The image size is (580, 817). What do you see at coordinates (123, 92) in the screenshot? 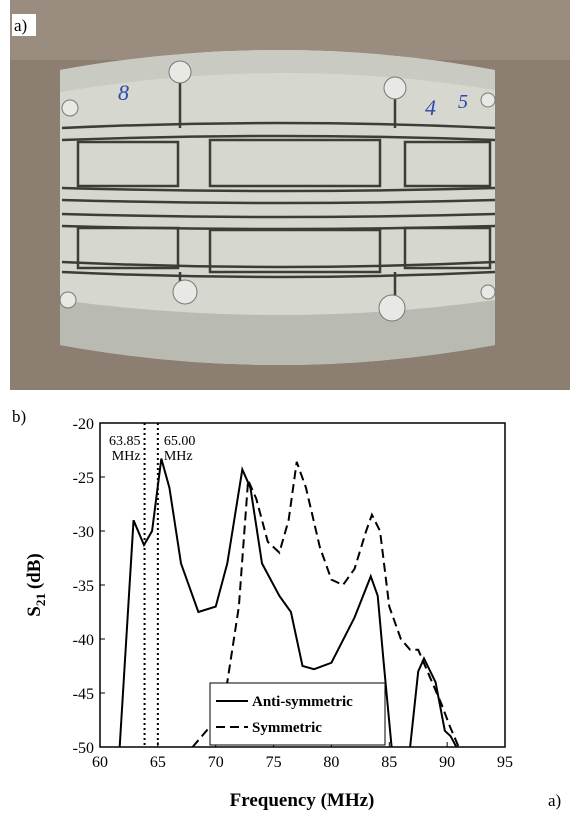
I see `photo-number: 8` at bounding box center [123, 92].